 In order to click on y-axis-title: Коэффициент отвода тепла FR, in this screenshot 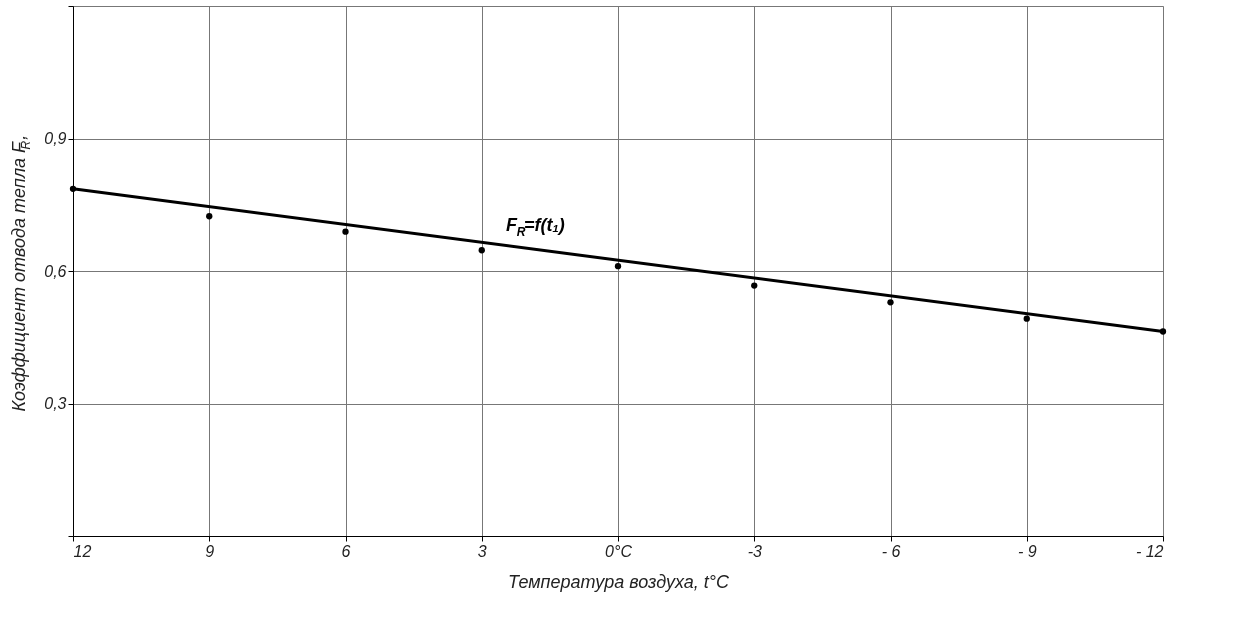, I will do `click(21, 273)`.